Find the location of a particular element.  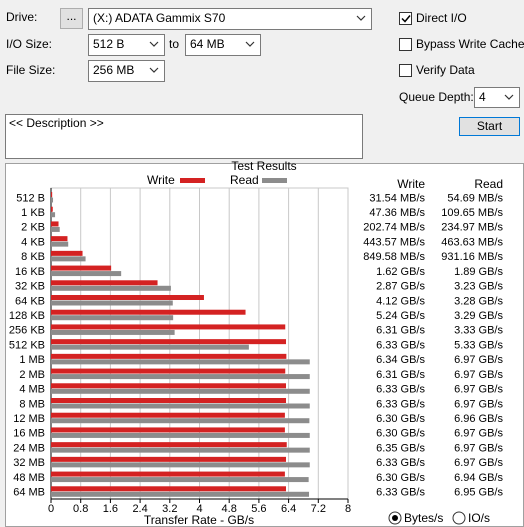

y-tick-label: 24 MB is located at coordinates (29, 448).